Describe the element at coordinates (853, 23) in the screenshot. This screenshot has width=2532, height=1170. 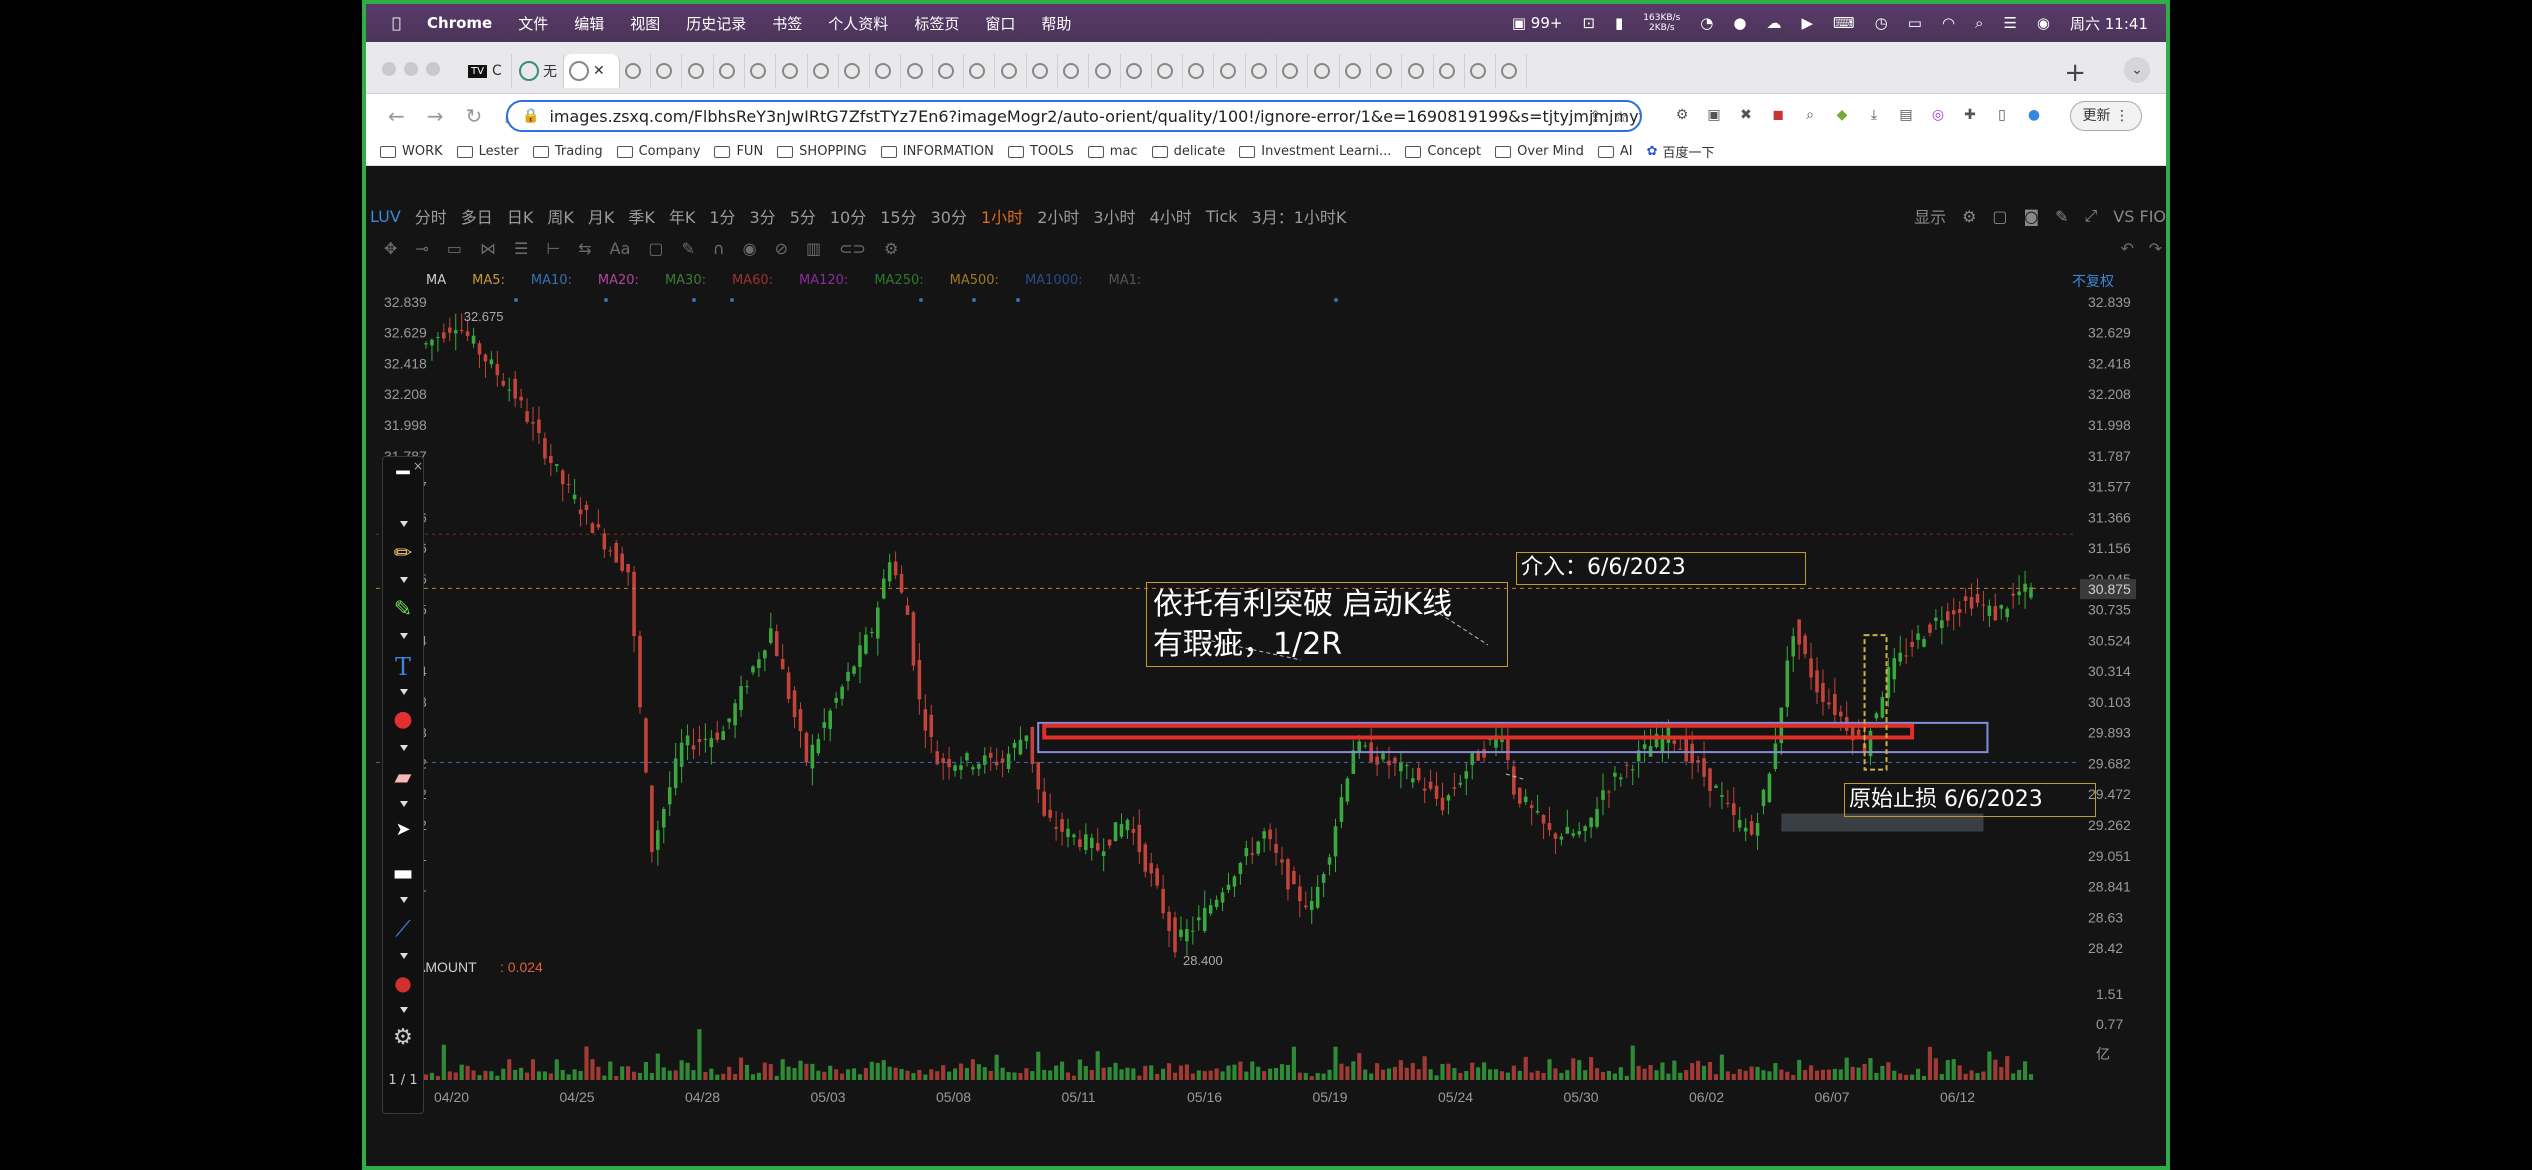
I see `menu-profile: 个人资料` at that location.